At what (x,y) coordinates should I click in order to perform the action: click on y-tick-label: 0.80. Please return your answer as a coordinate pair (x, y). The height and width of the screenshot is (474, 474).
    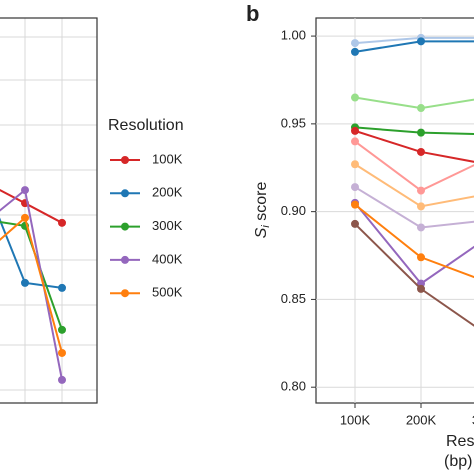
    Looking at the image, I should click on (293, 386).